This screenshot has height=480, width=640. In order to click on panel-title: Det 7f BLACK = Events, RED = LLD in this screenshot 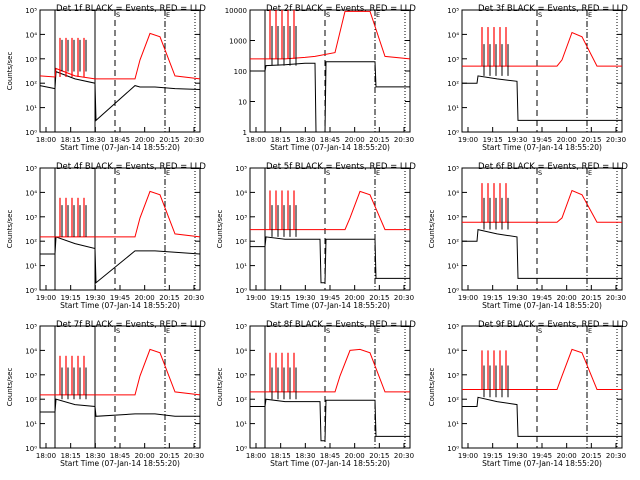, I will do `click(131, 325)`.